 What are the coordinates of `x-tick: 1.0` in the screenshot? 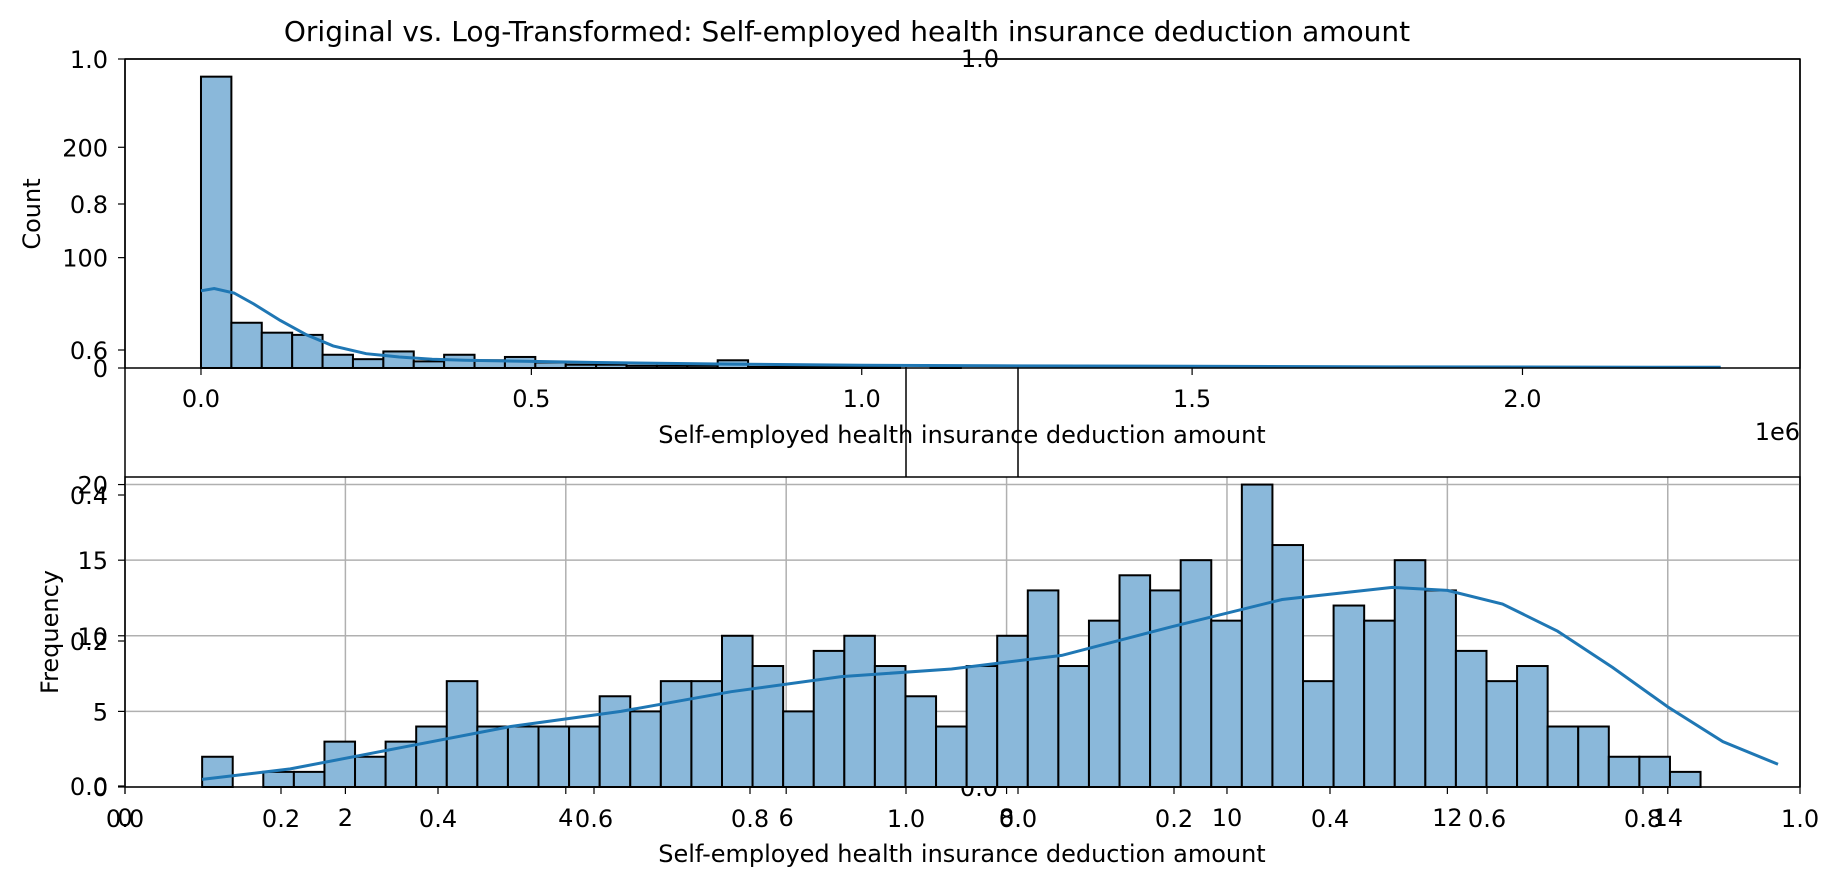 It's located at (862, 390).